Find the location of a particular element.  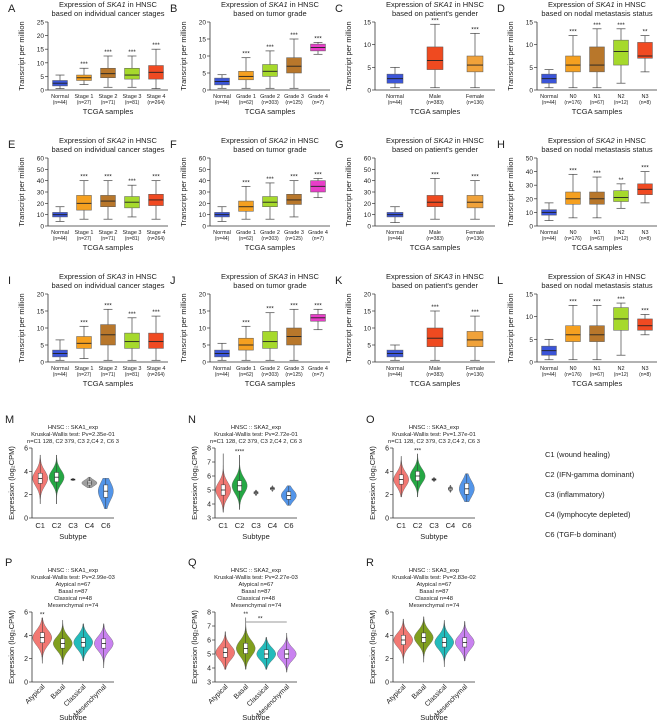

panel-letter: G is located at coordinates (339, 145).